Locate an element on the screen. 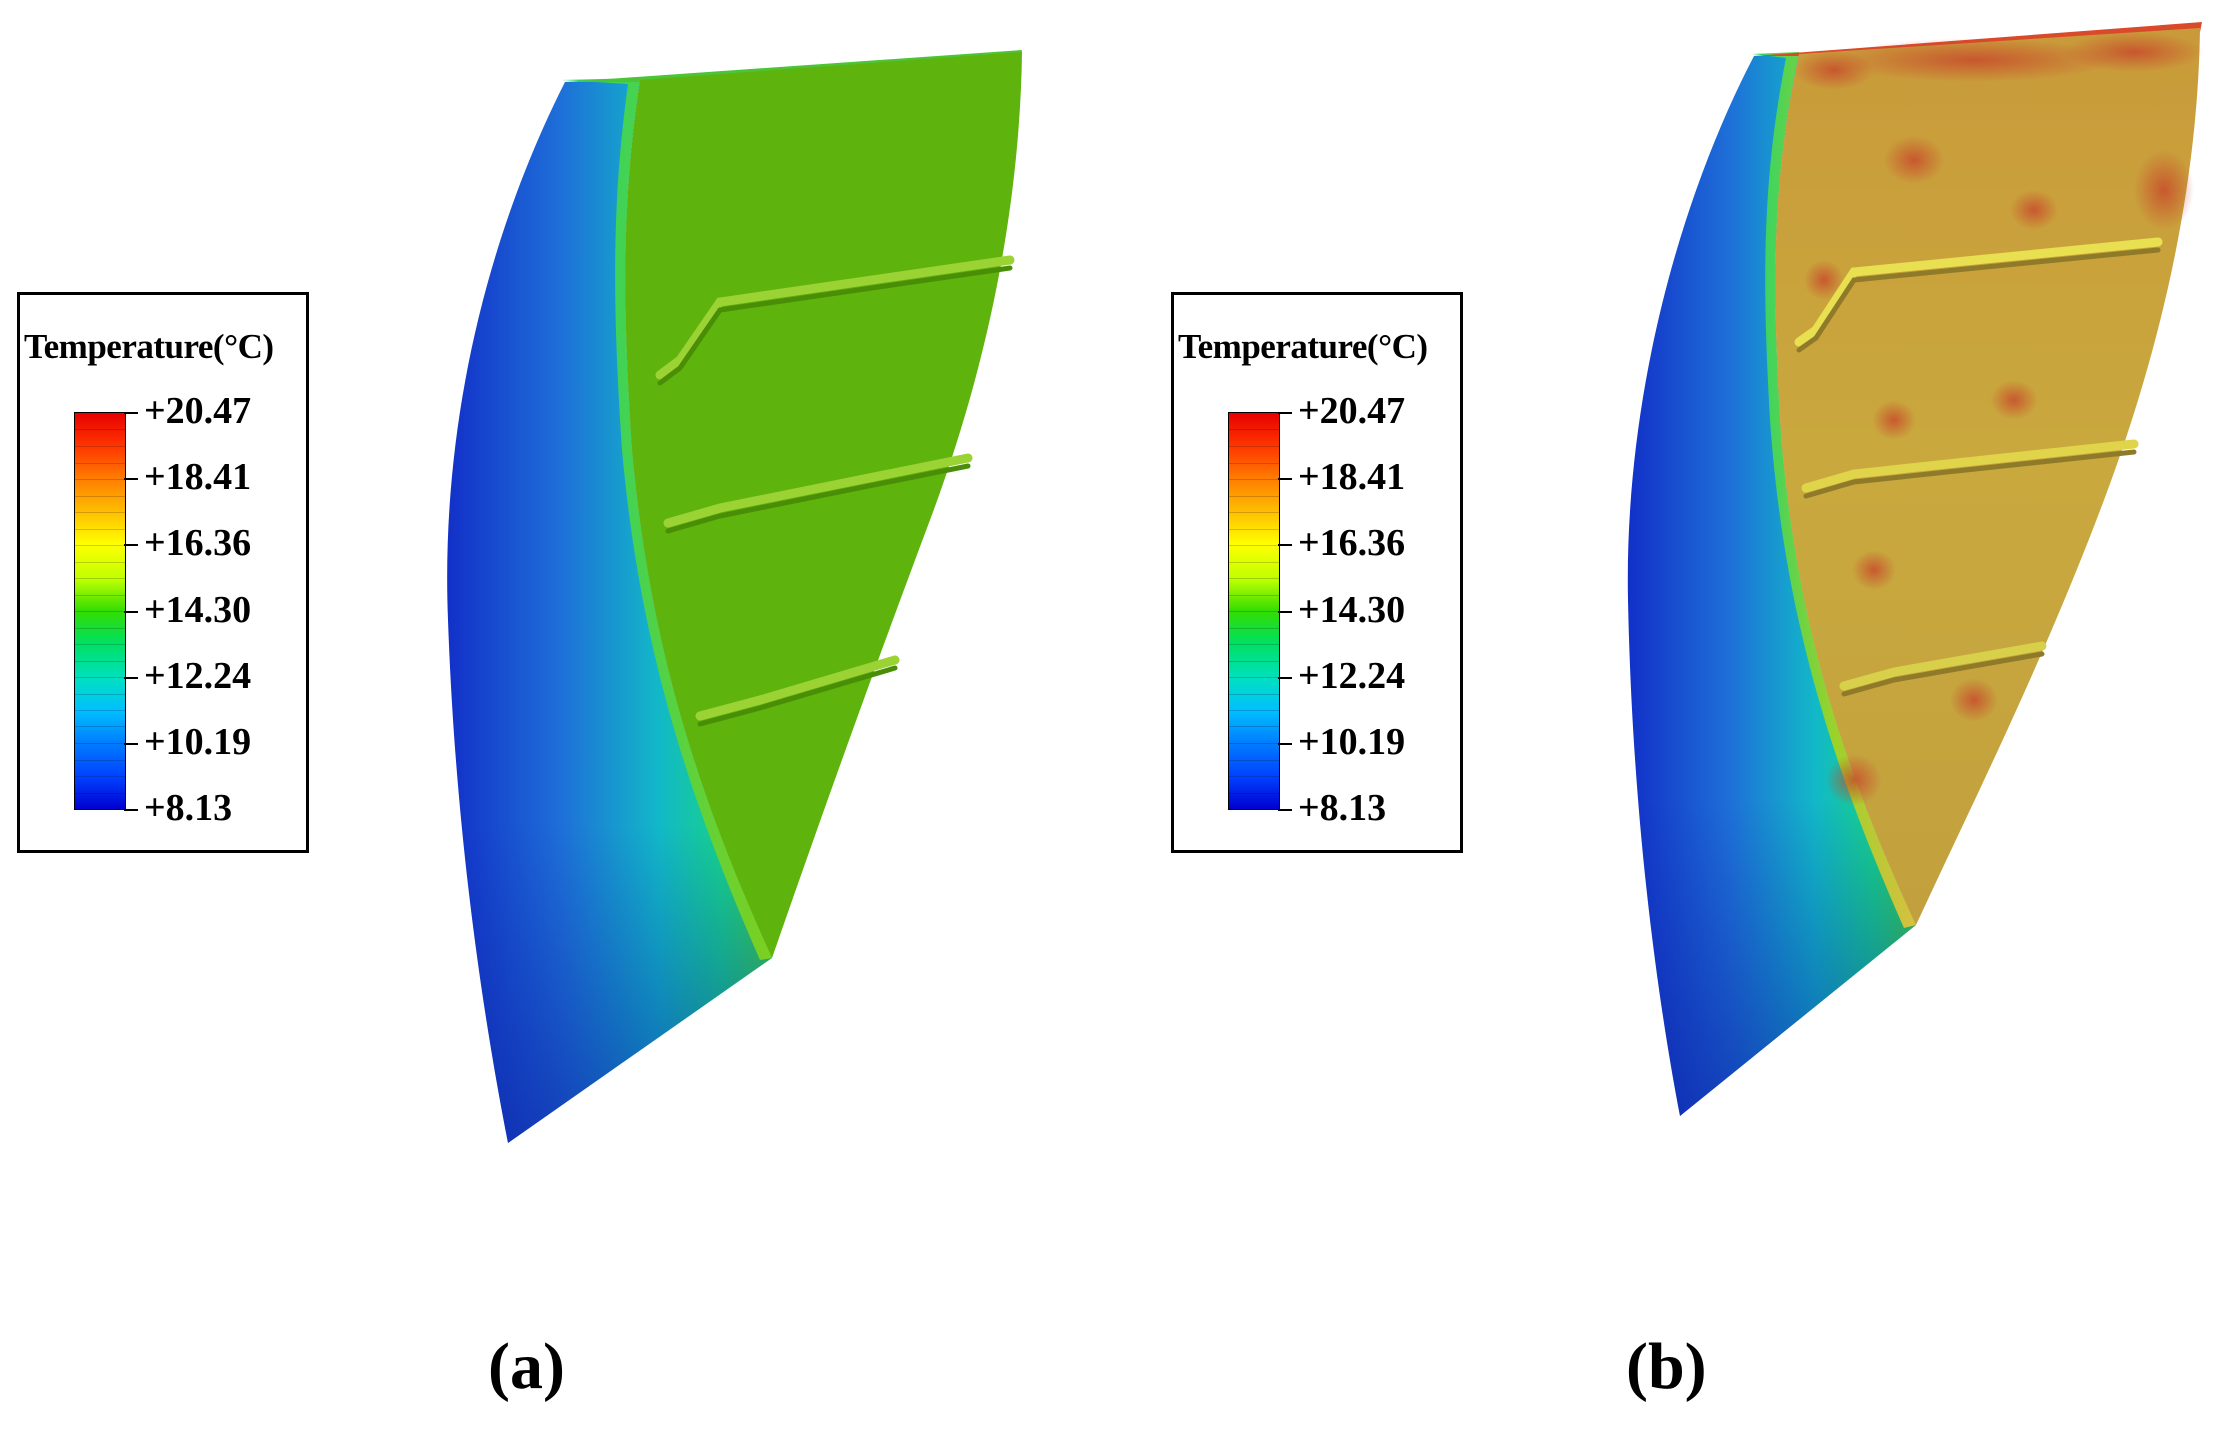 The image size is (2214, 1437). panel-label-b: (b) is located at coordinates (1666, 1366).